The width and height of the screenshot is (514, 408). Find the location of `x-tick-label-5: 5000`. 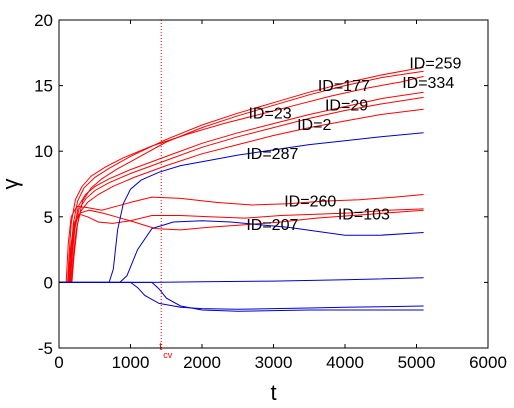

x-tick-label-5: 5000 is located at coordinates (417, 362).